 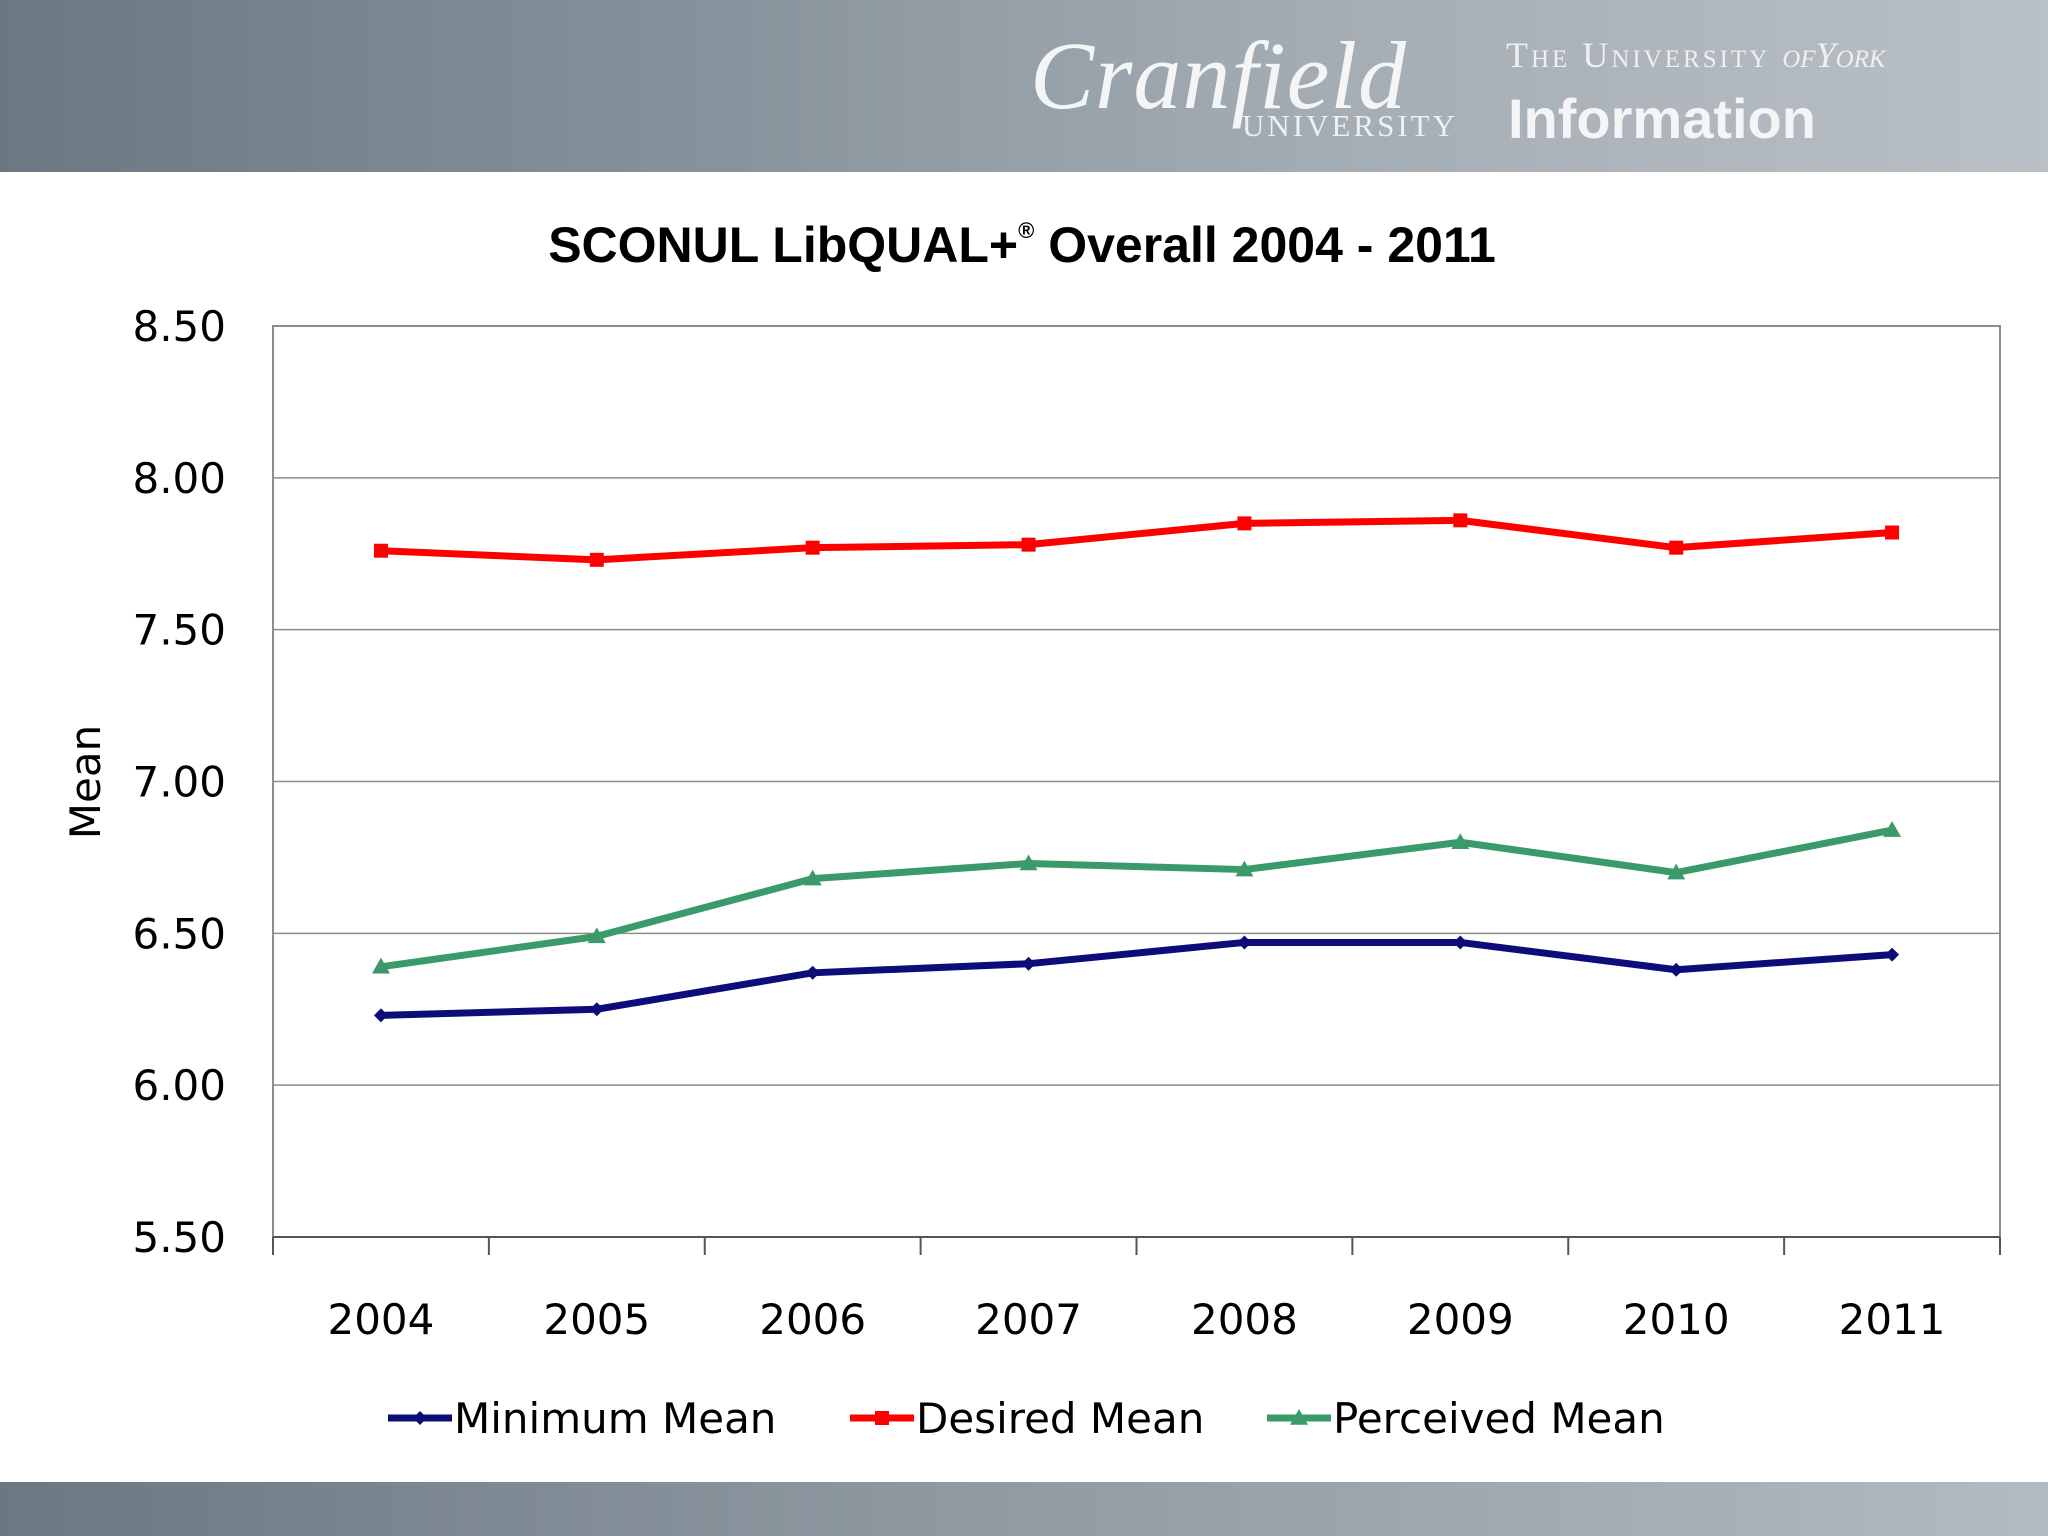 What do you see at coordinates (1244, 1319) in the screenshot?
I see `x-tick-label: 2008` at bounding box center [1244, 1319].